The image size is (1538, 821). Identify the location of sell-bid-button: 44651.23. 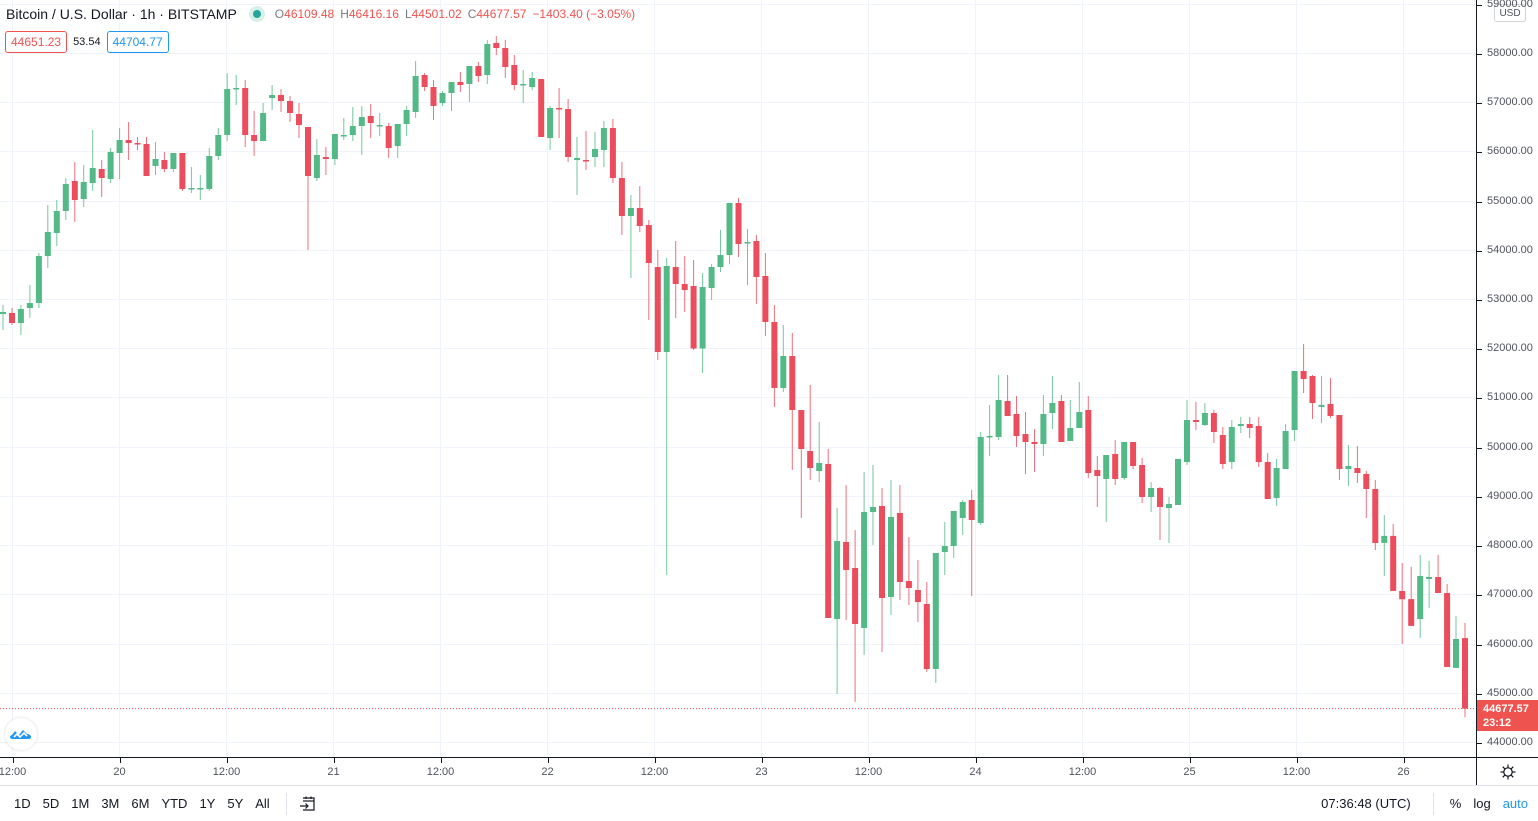
(36, 42).